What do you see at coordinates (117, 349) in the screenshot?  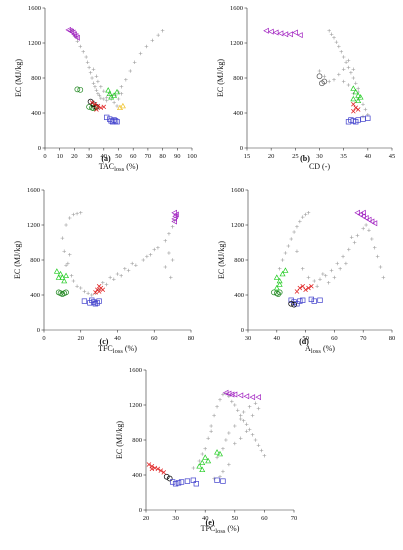 I see `x-axis-label: TFCloss (%)` at bounding box center [117, 349].